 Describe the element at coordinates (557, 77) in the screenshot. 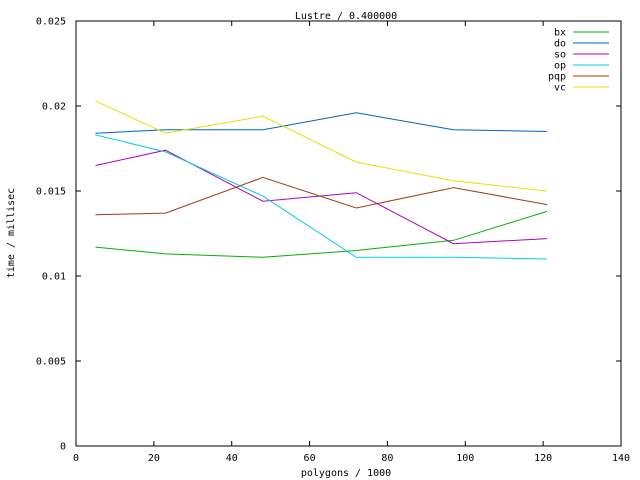

I see `legend-label-pqp: pqp` at that location.